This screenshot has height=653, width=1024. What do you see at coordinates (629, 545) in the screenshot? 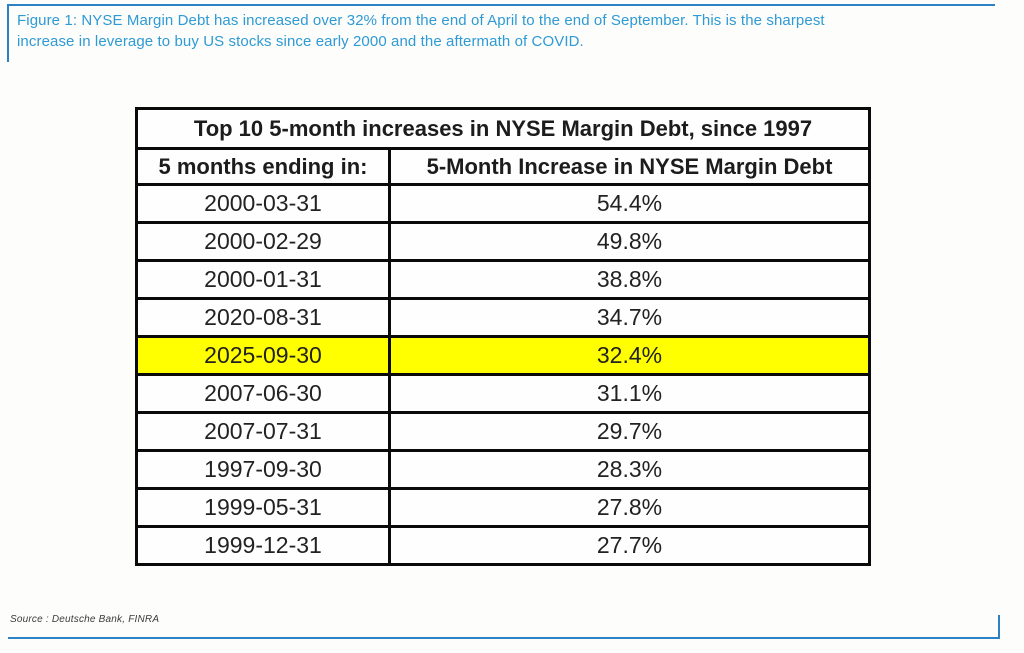
I see `increase-cell: 27.7%` at bounding box center [629, 545].